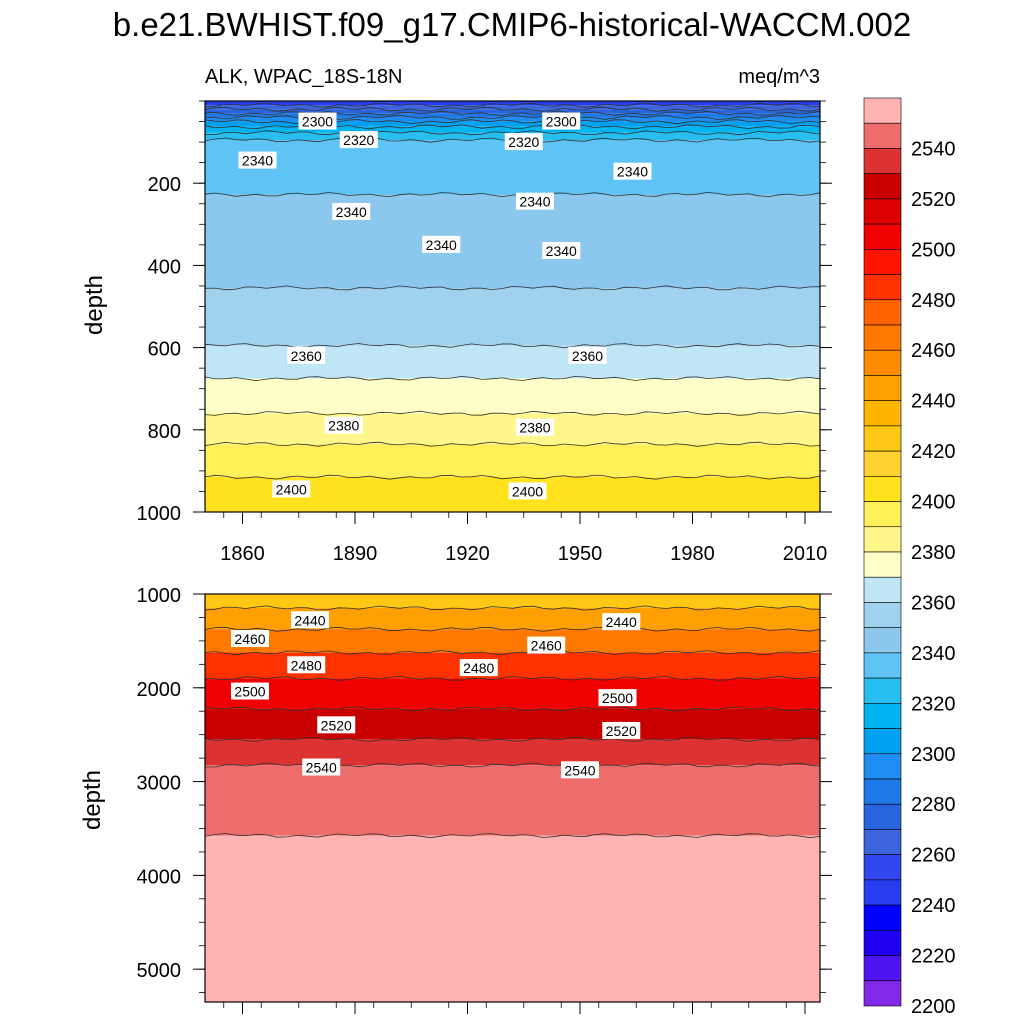  I want to click on contour-label: 2400, so click(527, 491).